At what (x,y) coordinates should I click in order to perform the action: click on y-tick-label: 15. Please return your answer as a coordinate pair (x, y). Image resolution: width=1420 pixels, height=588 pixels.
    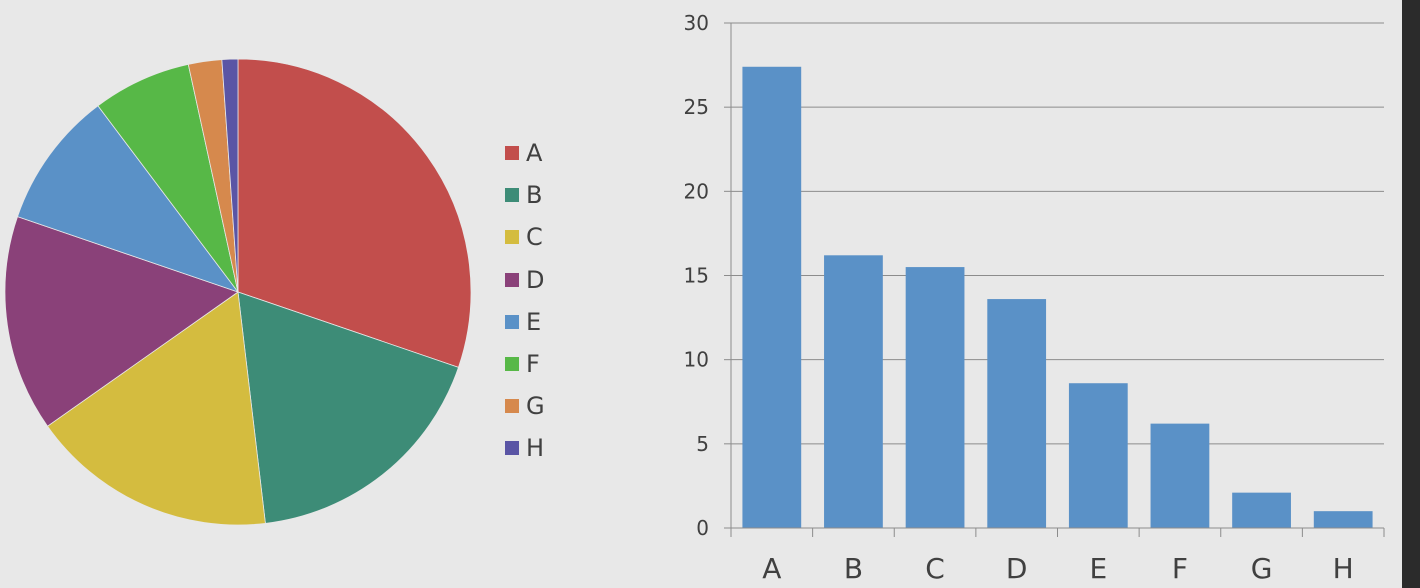
    Looking at the image, I should click on (696, 276).